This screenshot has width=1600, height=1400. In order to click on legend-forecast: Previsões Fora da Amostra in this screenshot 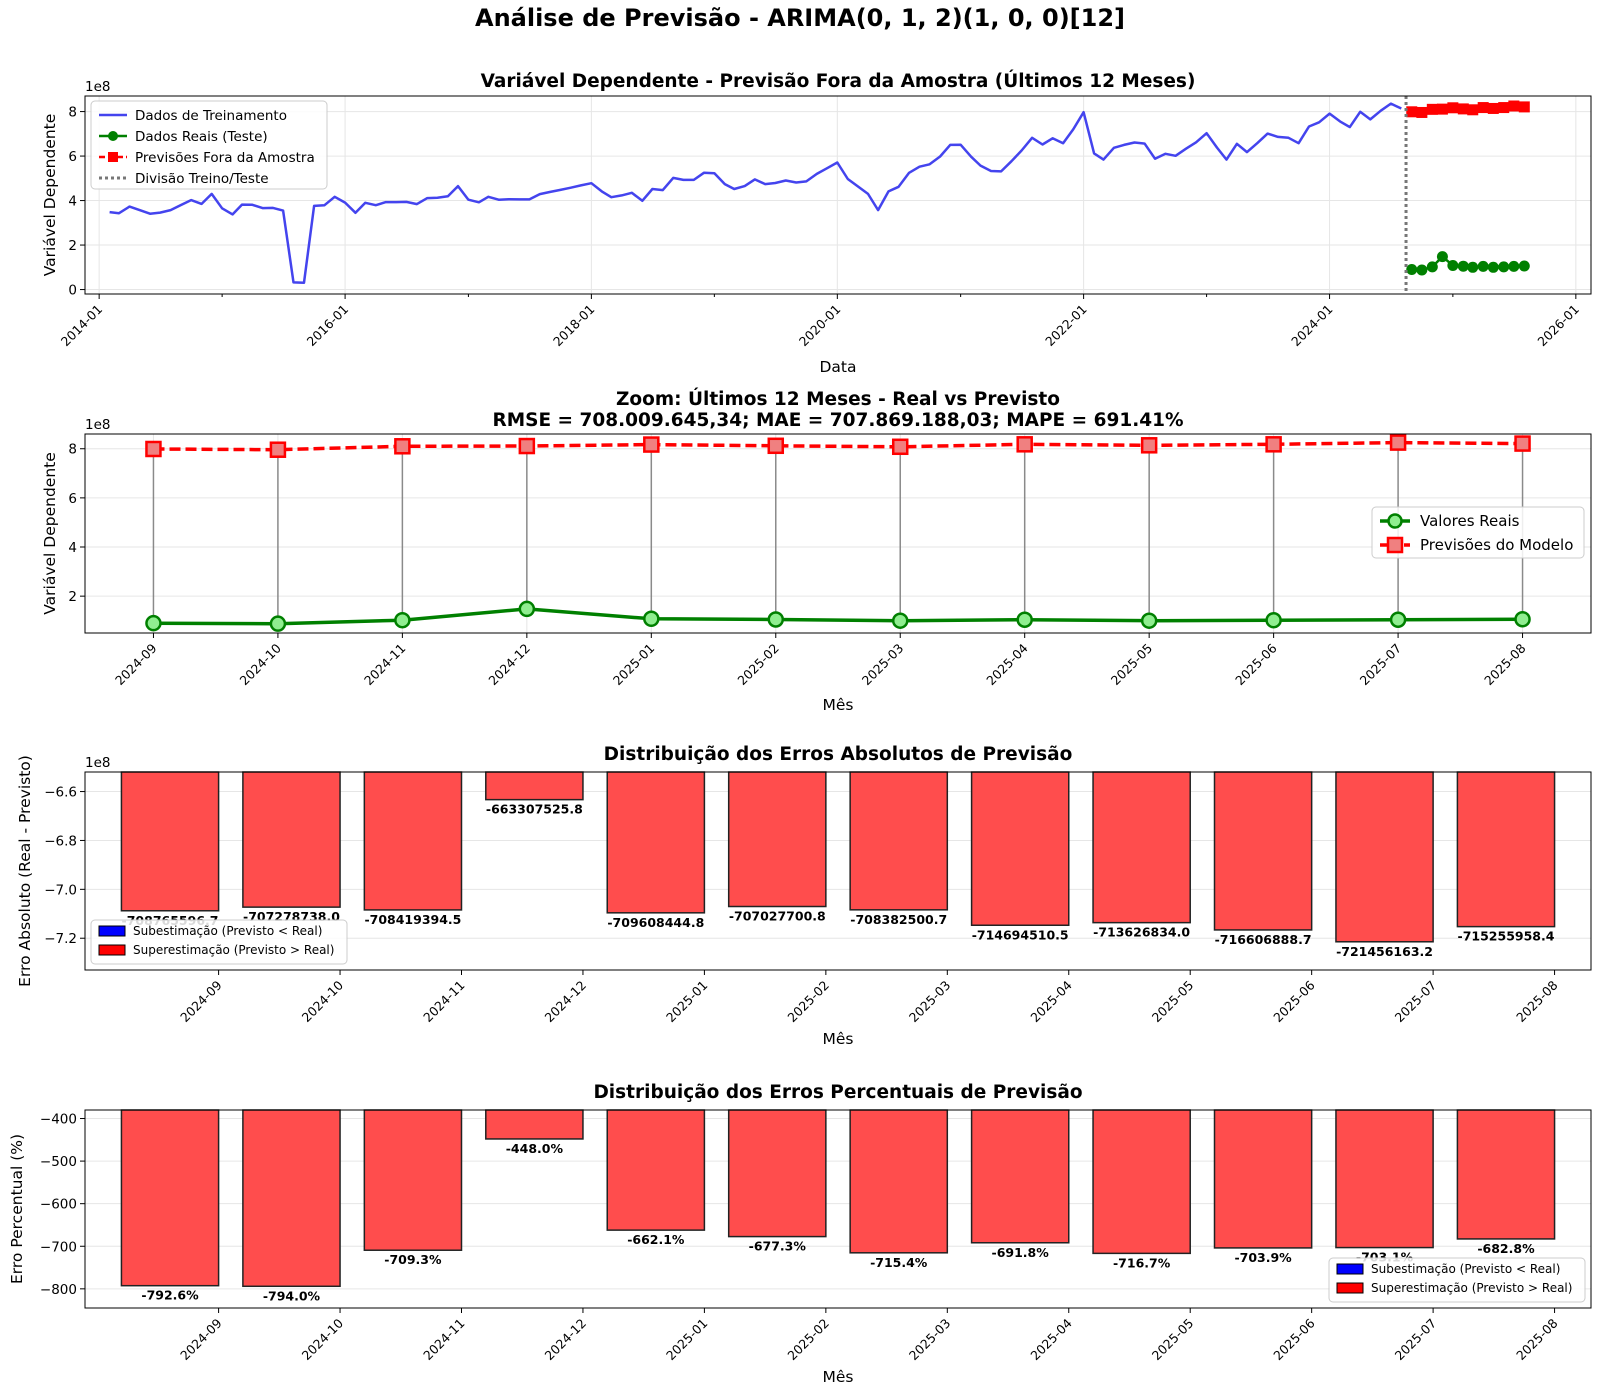, I will do `click(225, 158)`.